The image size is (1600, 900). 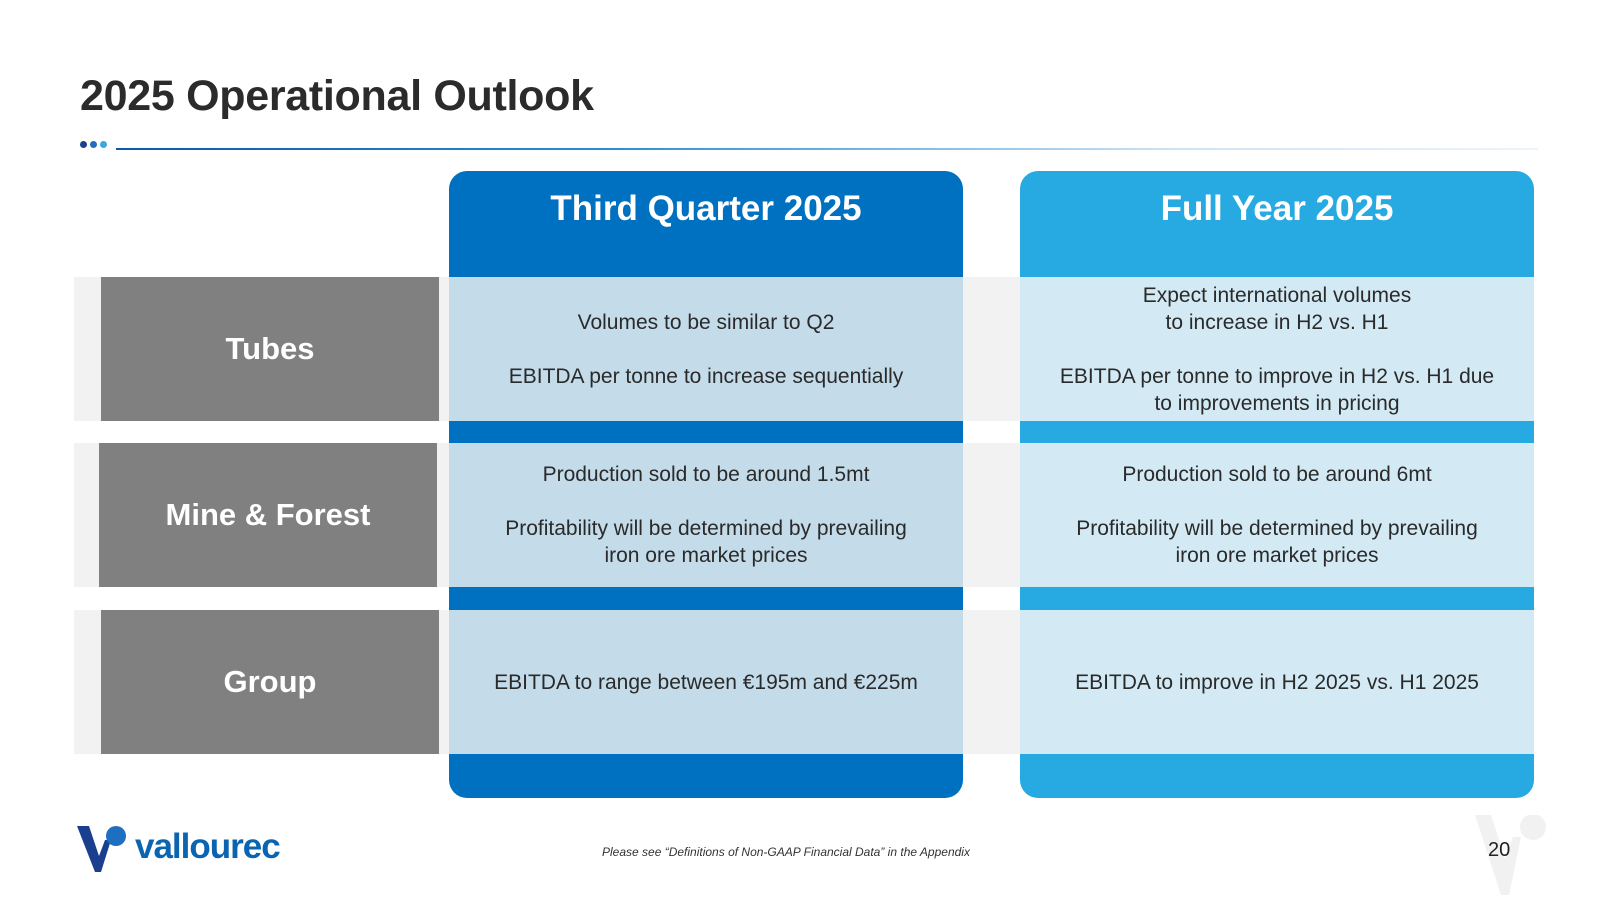 I want to click on cell-line: EBITDA to improve in H2 2025 vs. H1 2025, so click(x=1277, y=682).